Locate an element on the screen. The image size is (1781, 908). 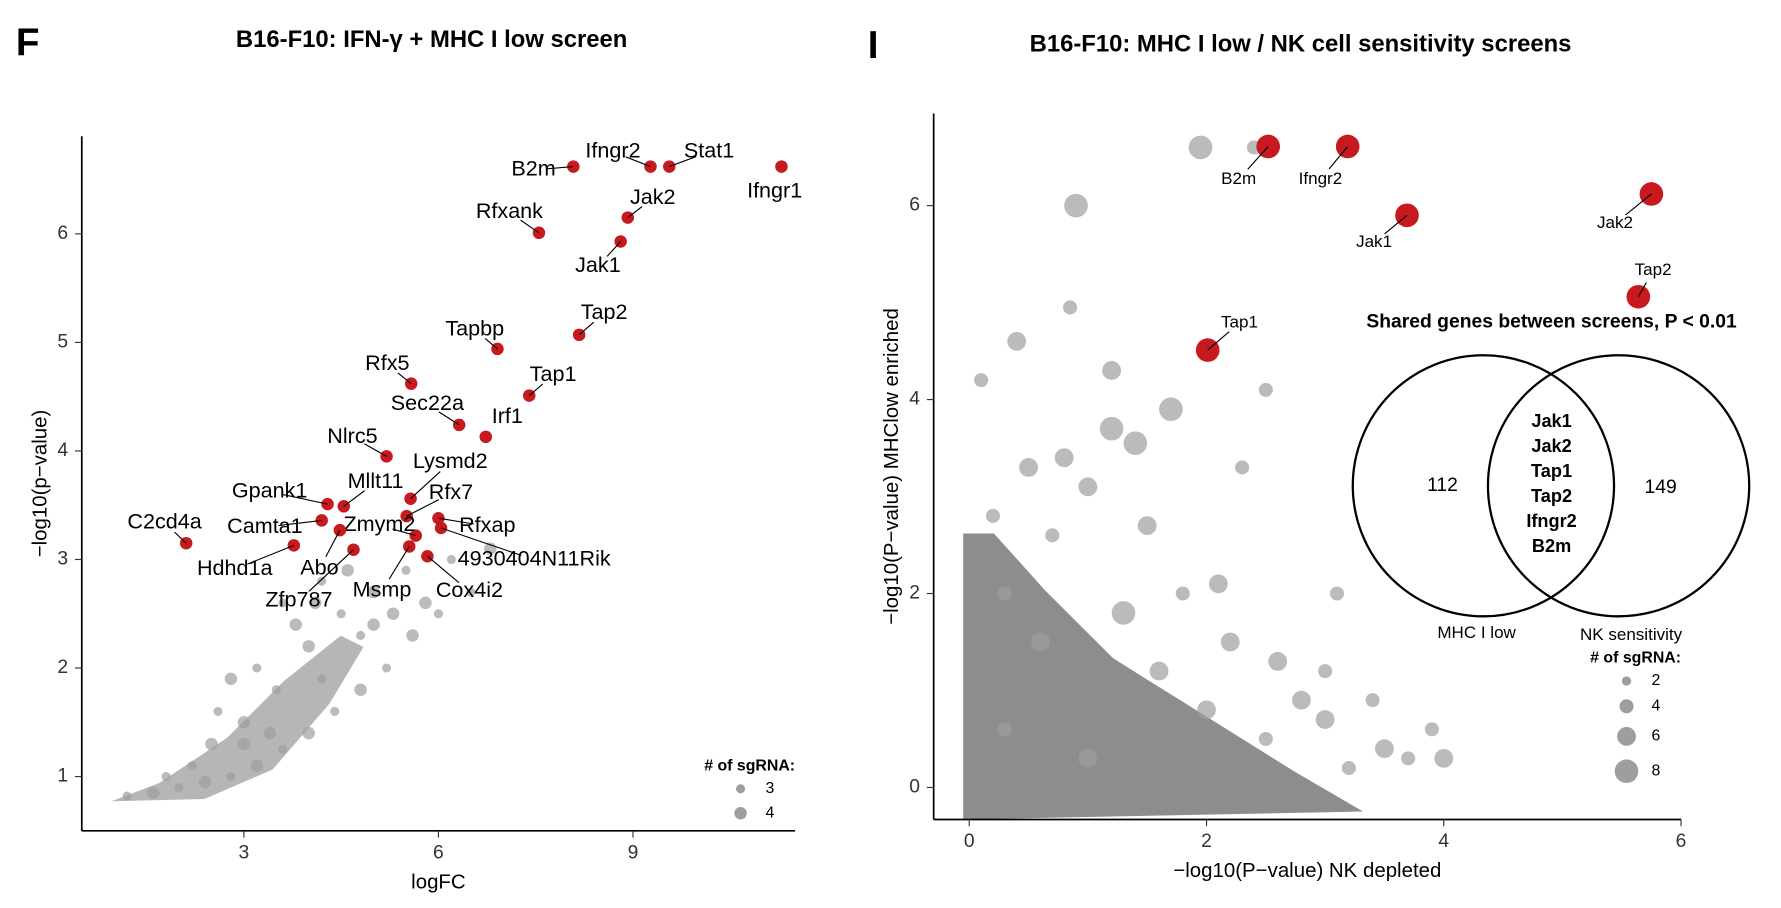
point-label: Tap1 is located at coordinates (1239, 321).